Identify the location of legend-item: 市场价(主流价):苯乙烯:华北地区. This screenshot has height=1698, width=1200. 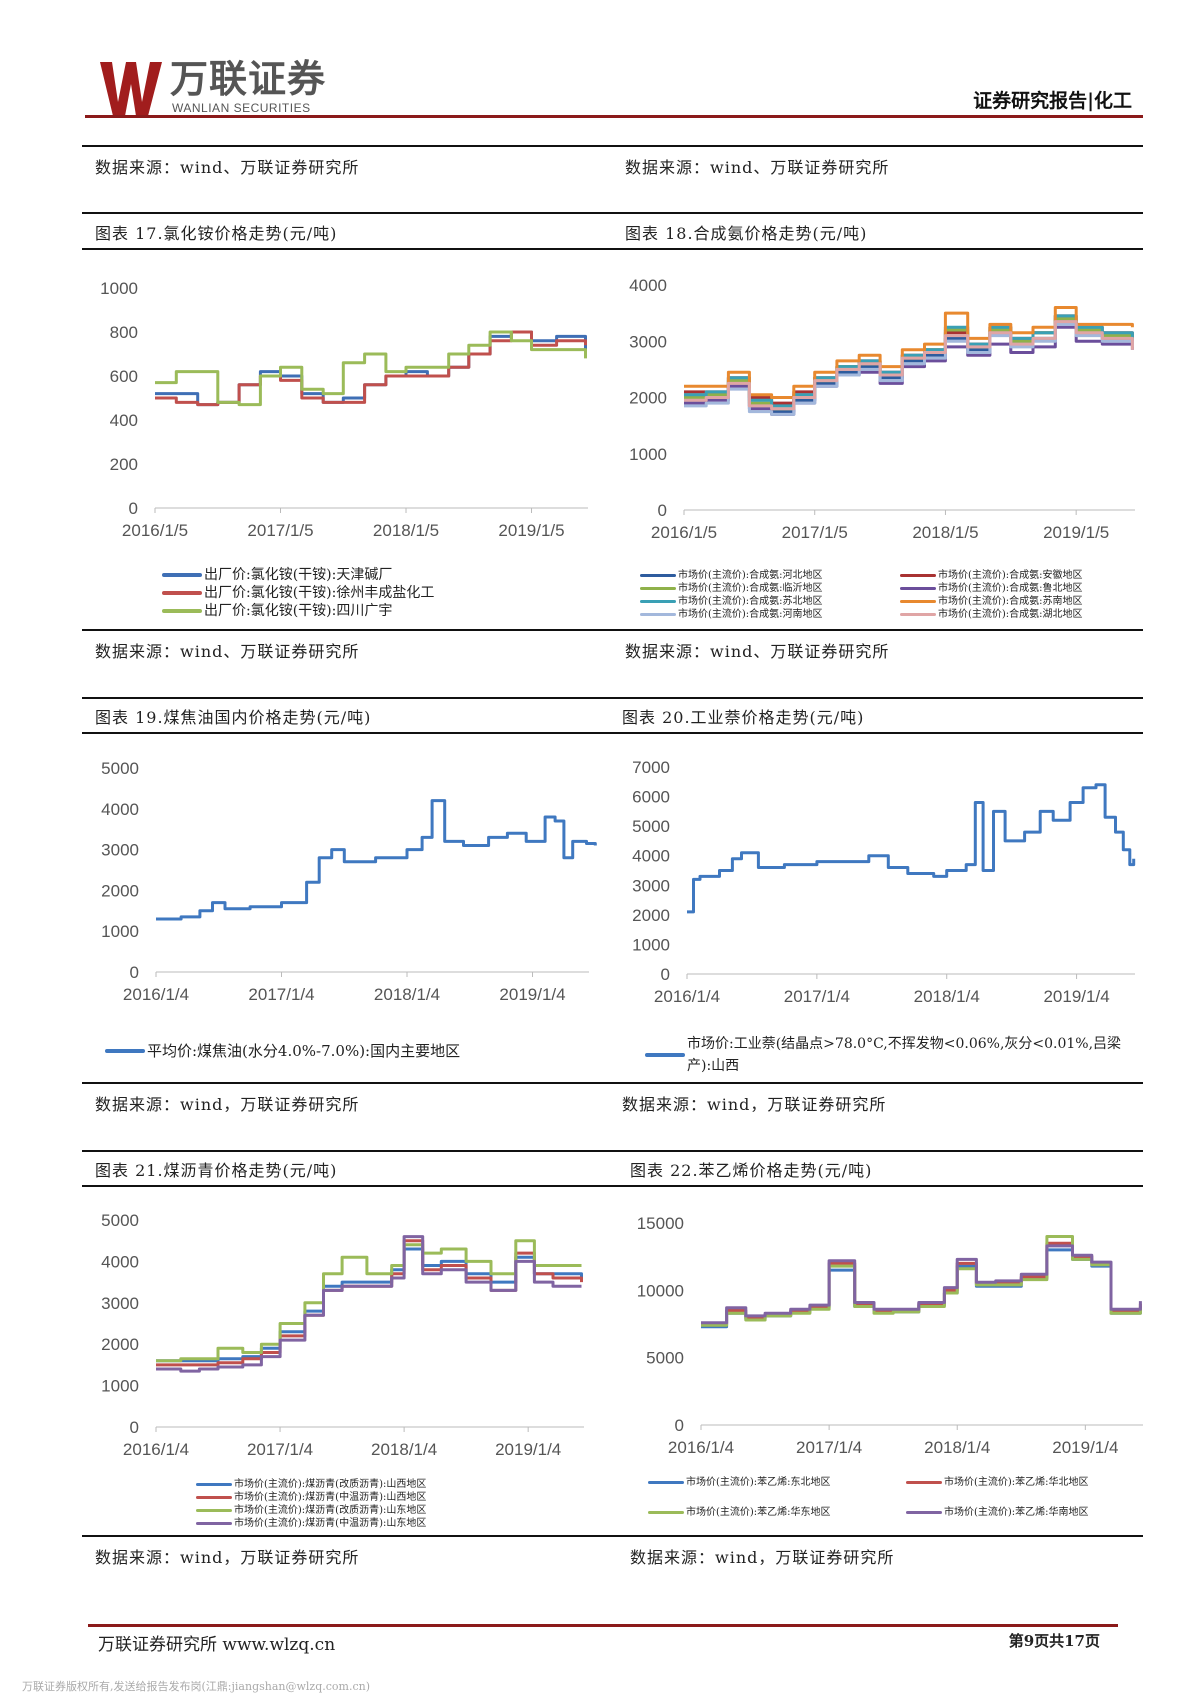
(1035, 1482).